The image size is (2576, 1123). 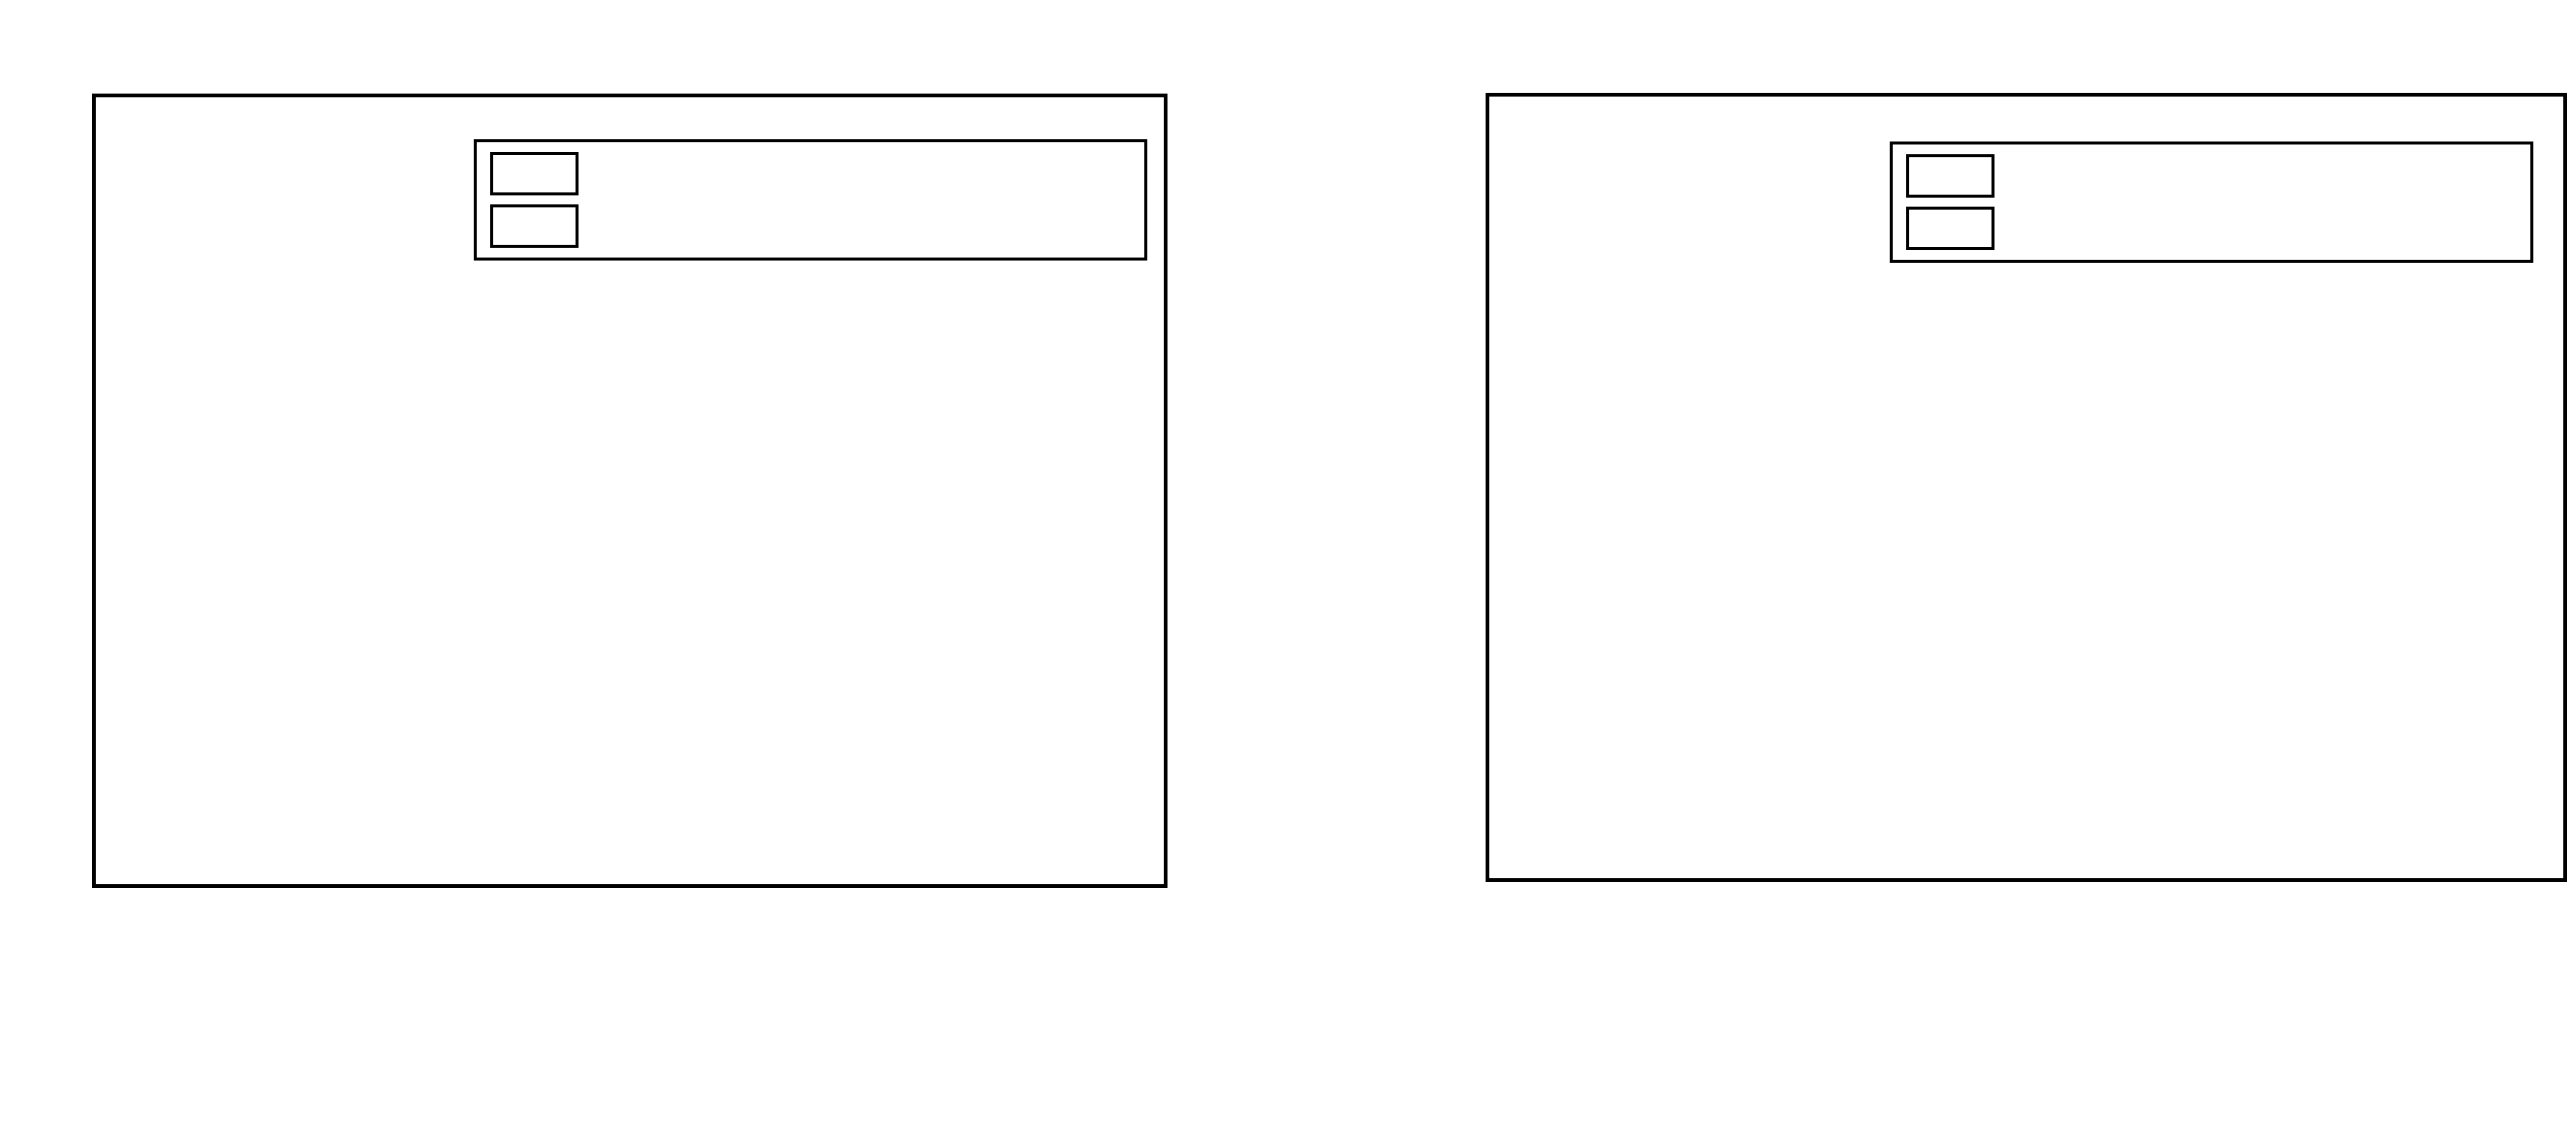 What do you see at coordinates (2211, 202) in the screenshot?
I see `legend-b` at bounding box center [2211, 202].